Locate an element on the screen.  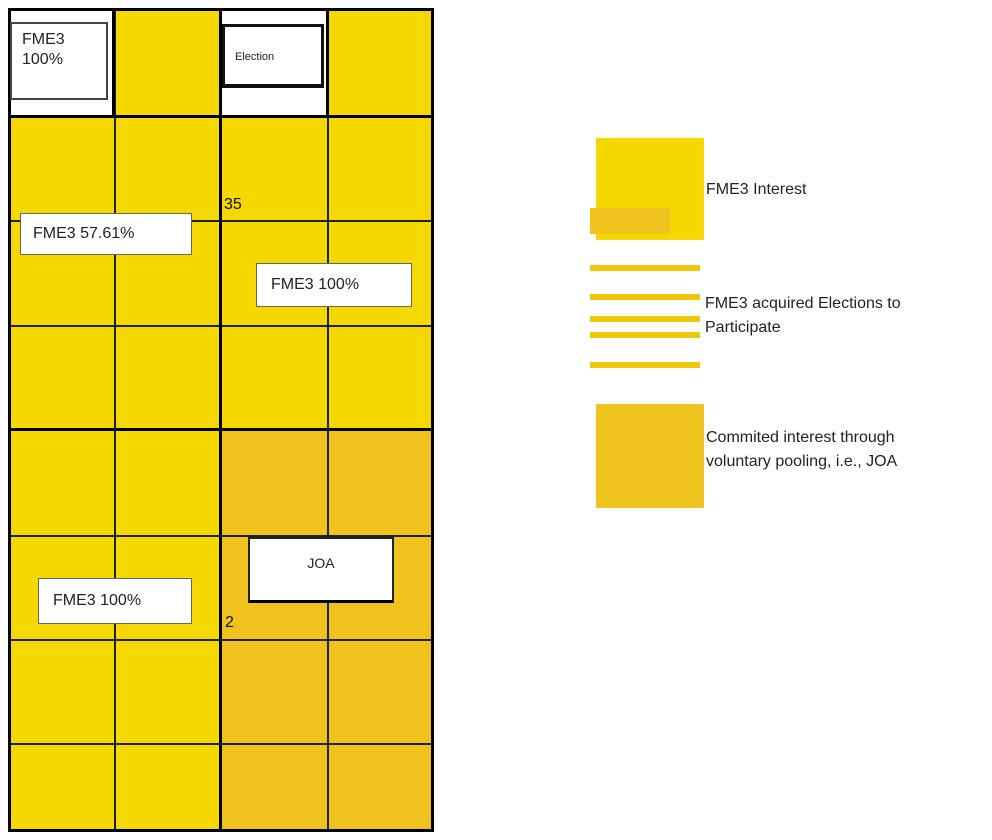
section-35-right-tract-label: FME3 100% is located at coordinates (334, 285).